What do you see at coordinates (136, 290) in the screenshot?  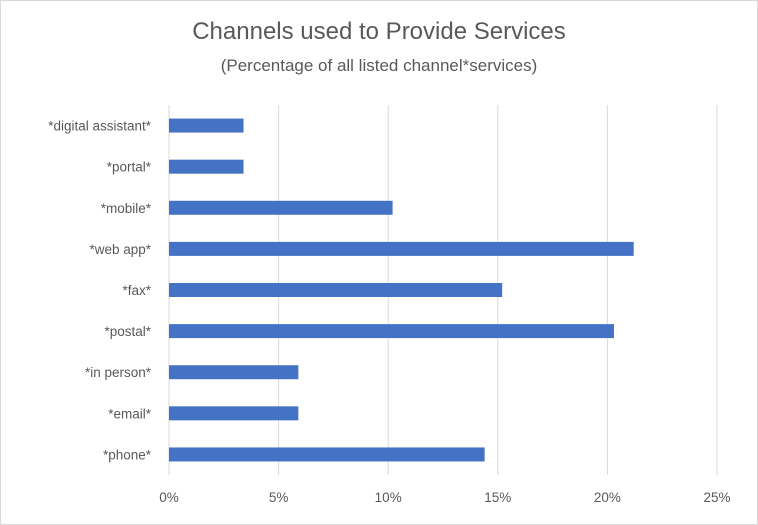 I see `category-label: *fax*` at bounding box center [136, 290].